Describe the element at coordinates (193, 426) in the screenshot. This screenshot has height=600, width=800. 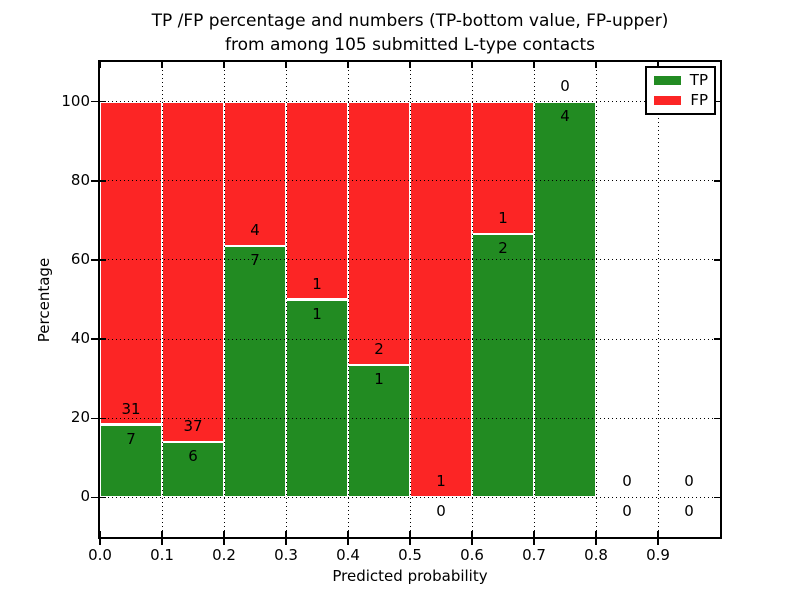
I see `count-label-fp: 37` at that location.